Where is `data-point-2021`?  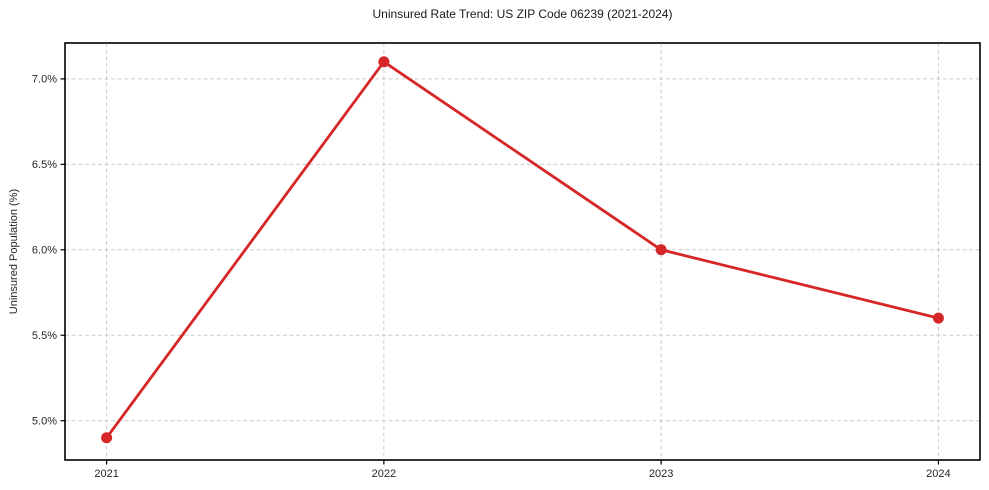
data-point-2021 is located at coordinates (107, 438).